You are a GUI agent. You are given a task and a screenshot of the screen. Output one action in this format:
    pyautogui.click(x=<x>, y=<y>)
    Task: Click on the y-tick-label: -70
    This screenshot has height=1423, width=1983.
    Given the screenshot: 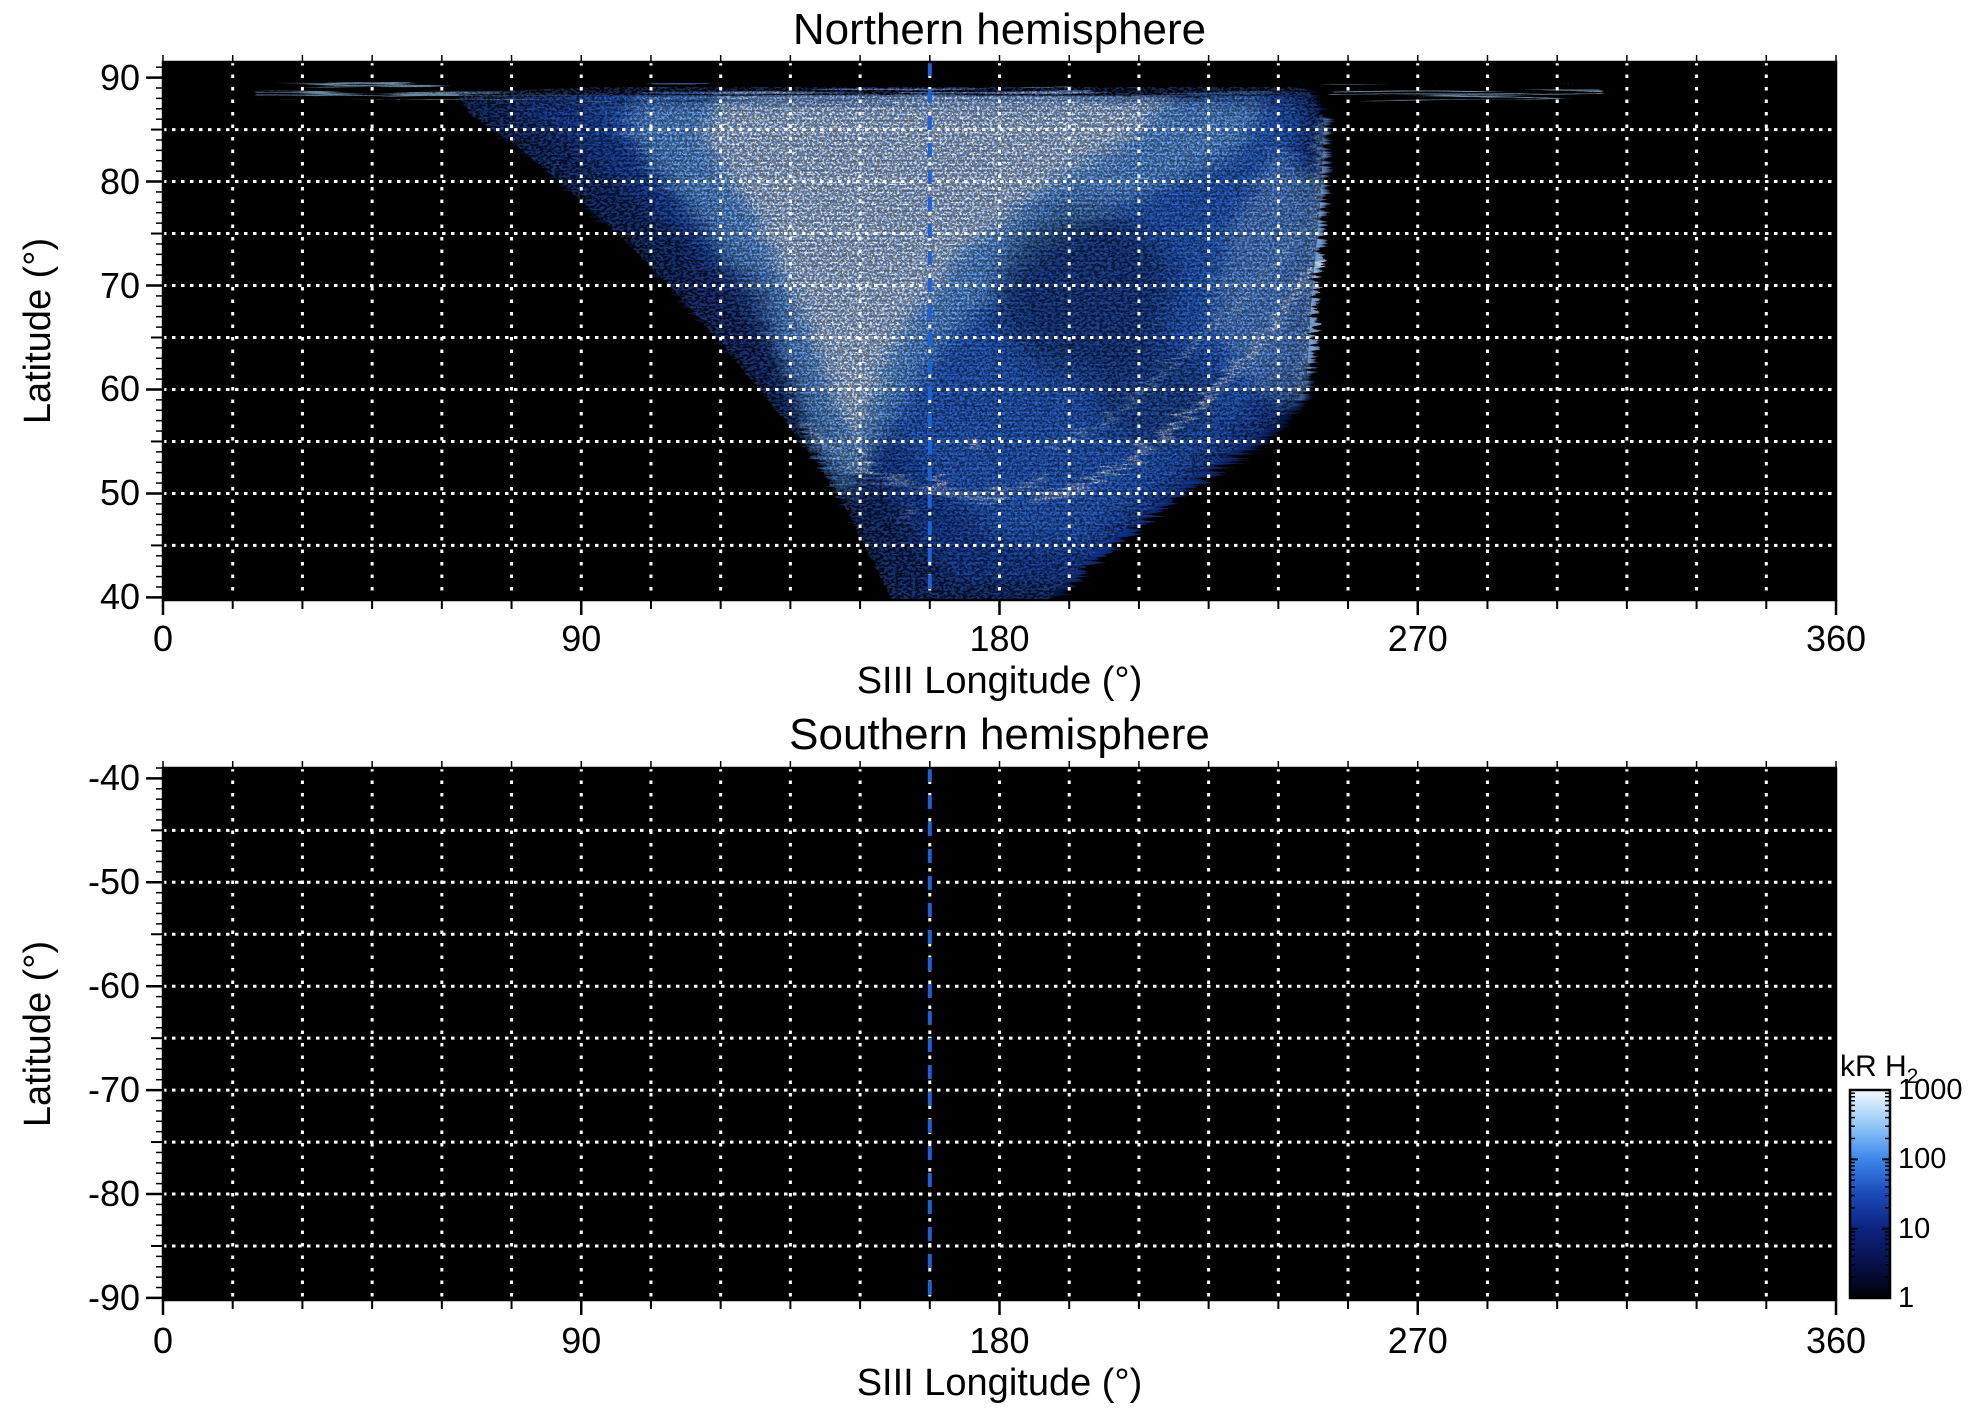 What is the action you would take?
    pyautogui.click(x=113, y=1090)
    